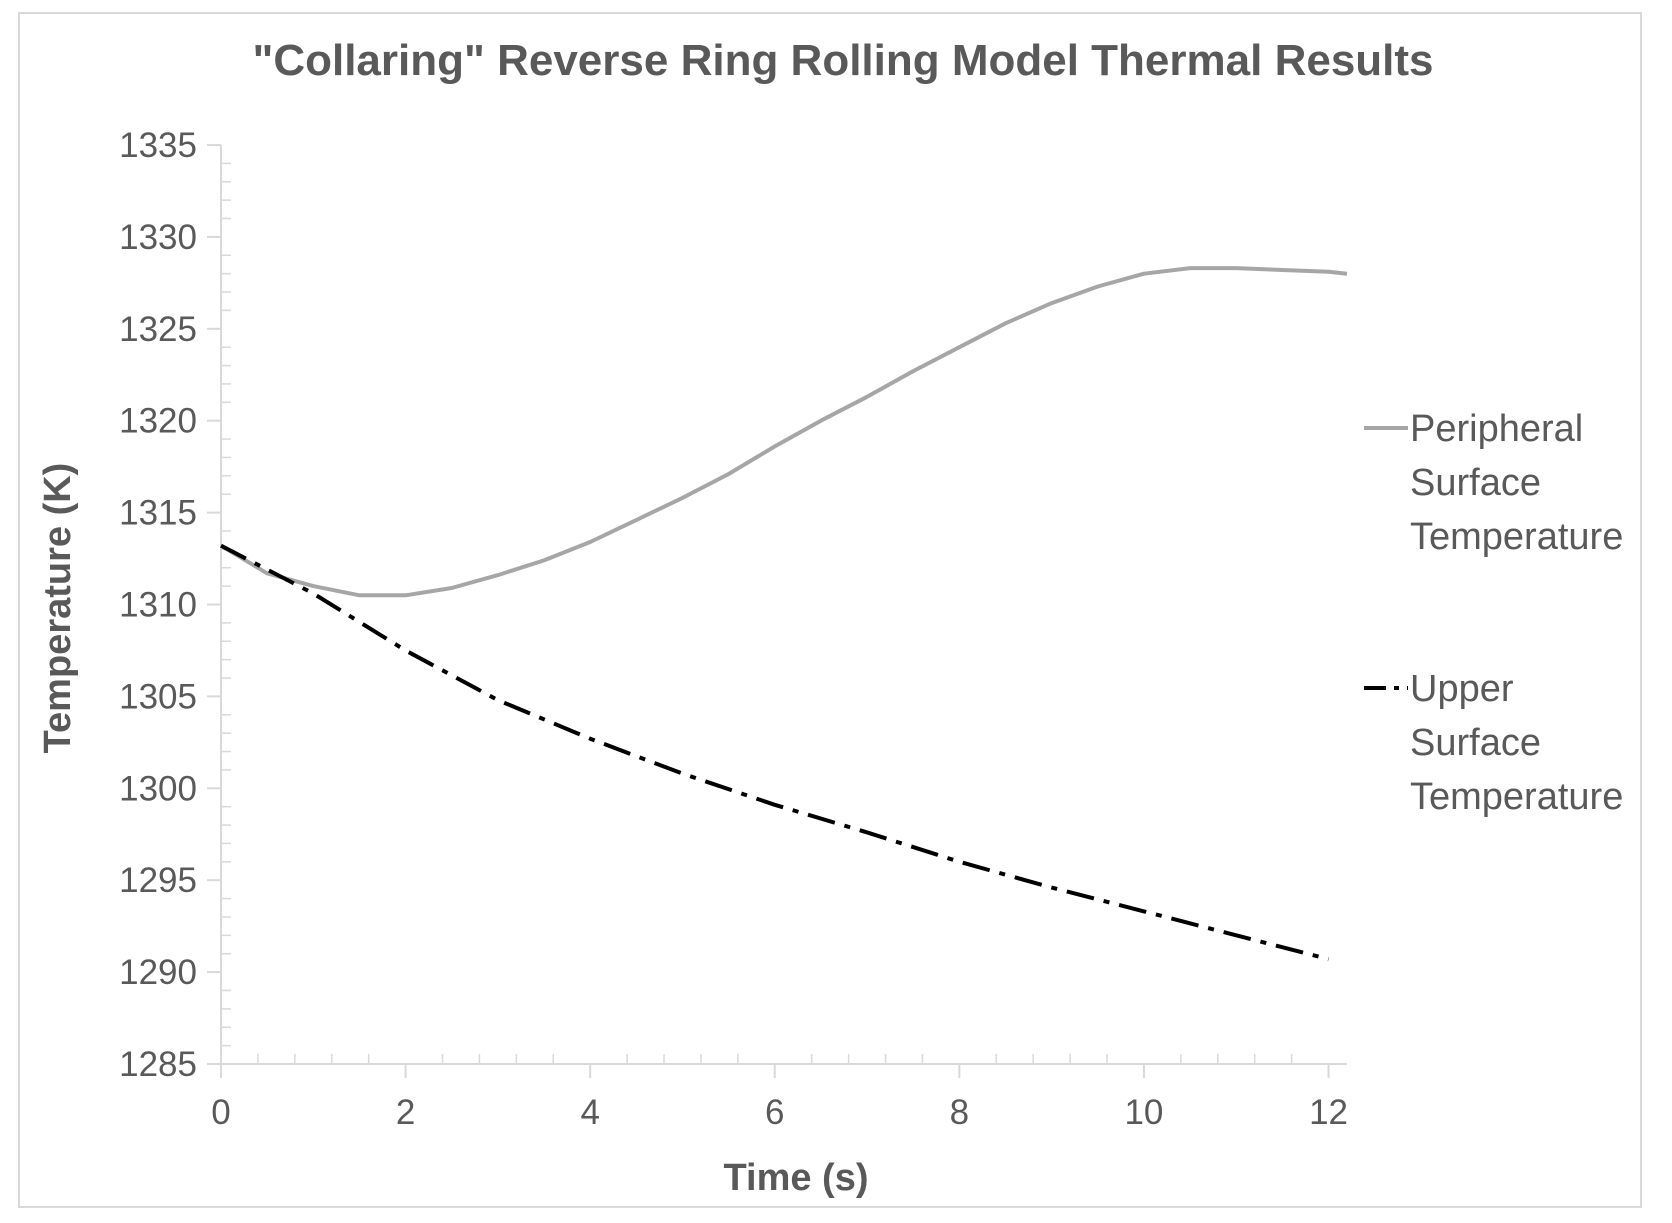 This screenshot has height=1223, width=1672. I want to click on legend-entry: Upper Surface Temperature, so click(1493, 743).